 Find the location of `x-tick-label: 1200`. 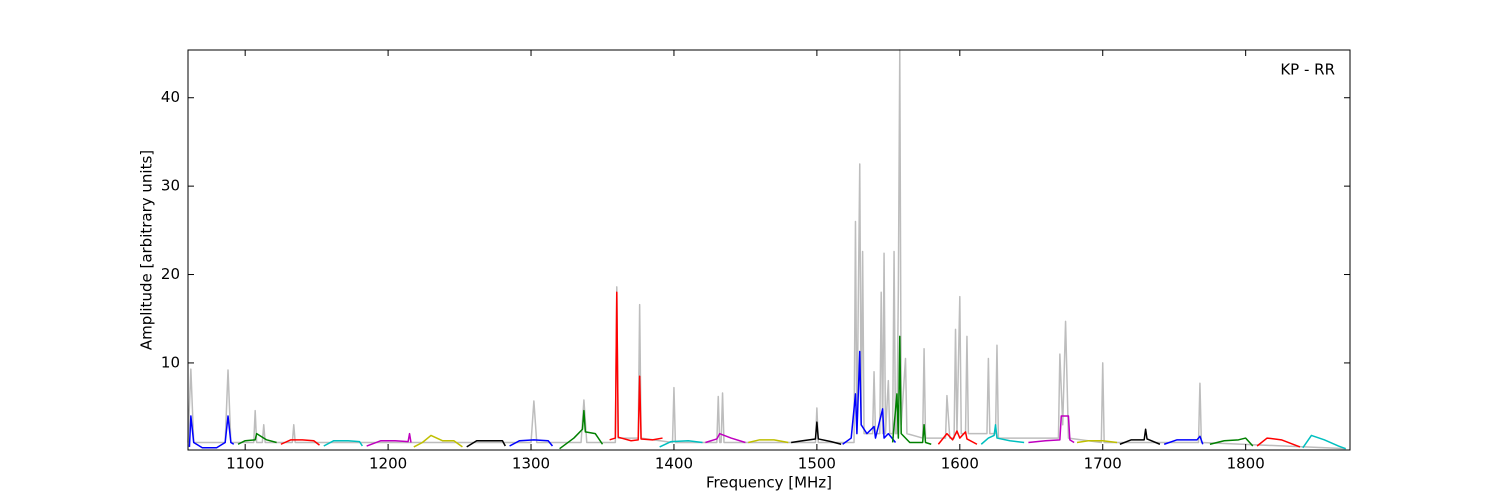

x-tick-label: 1200 is located at coordinates (388, 464).